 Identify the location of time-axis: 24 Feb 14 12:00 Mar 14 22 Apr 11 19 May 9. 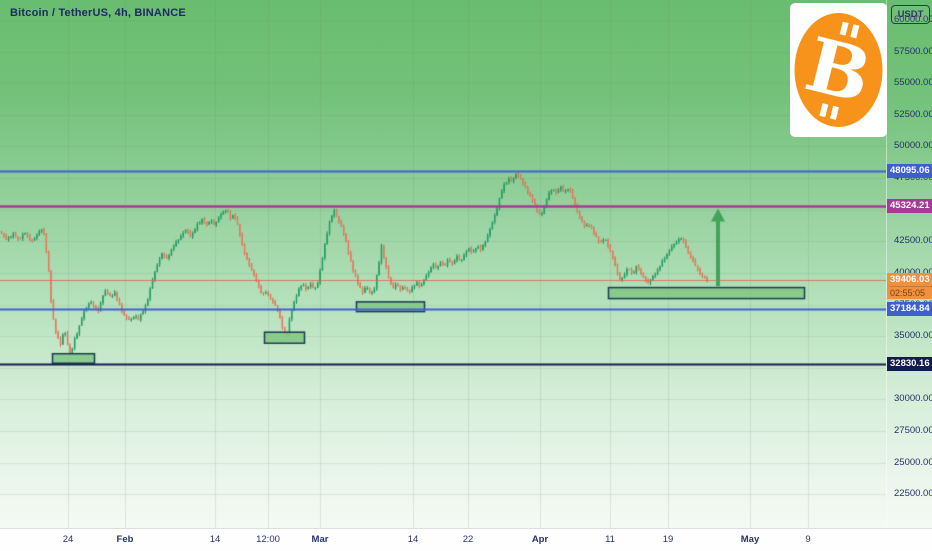
(466, 539).